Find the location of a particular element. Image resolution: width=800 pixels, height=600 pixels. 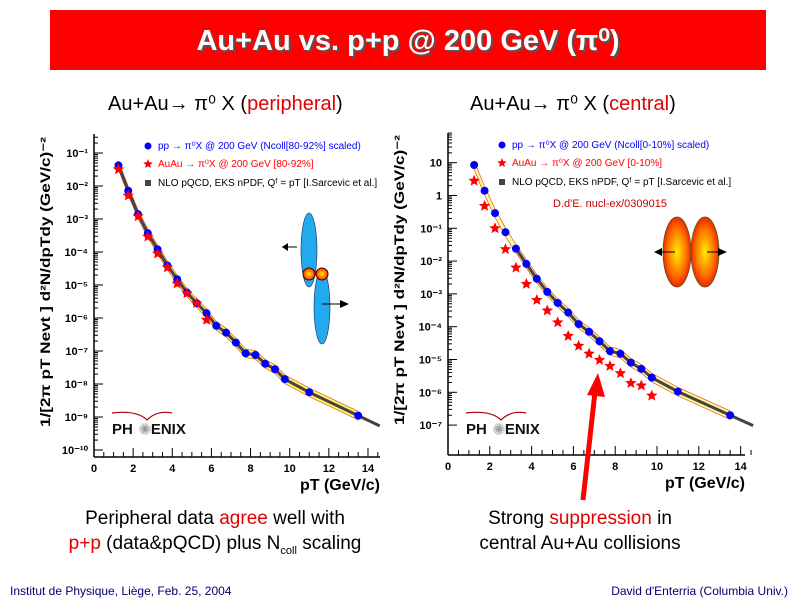

y-tick-label: 10⁻² is located at coordinates (431, 262).